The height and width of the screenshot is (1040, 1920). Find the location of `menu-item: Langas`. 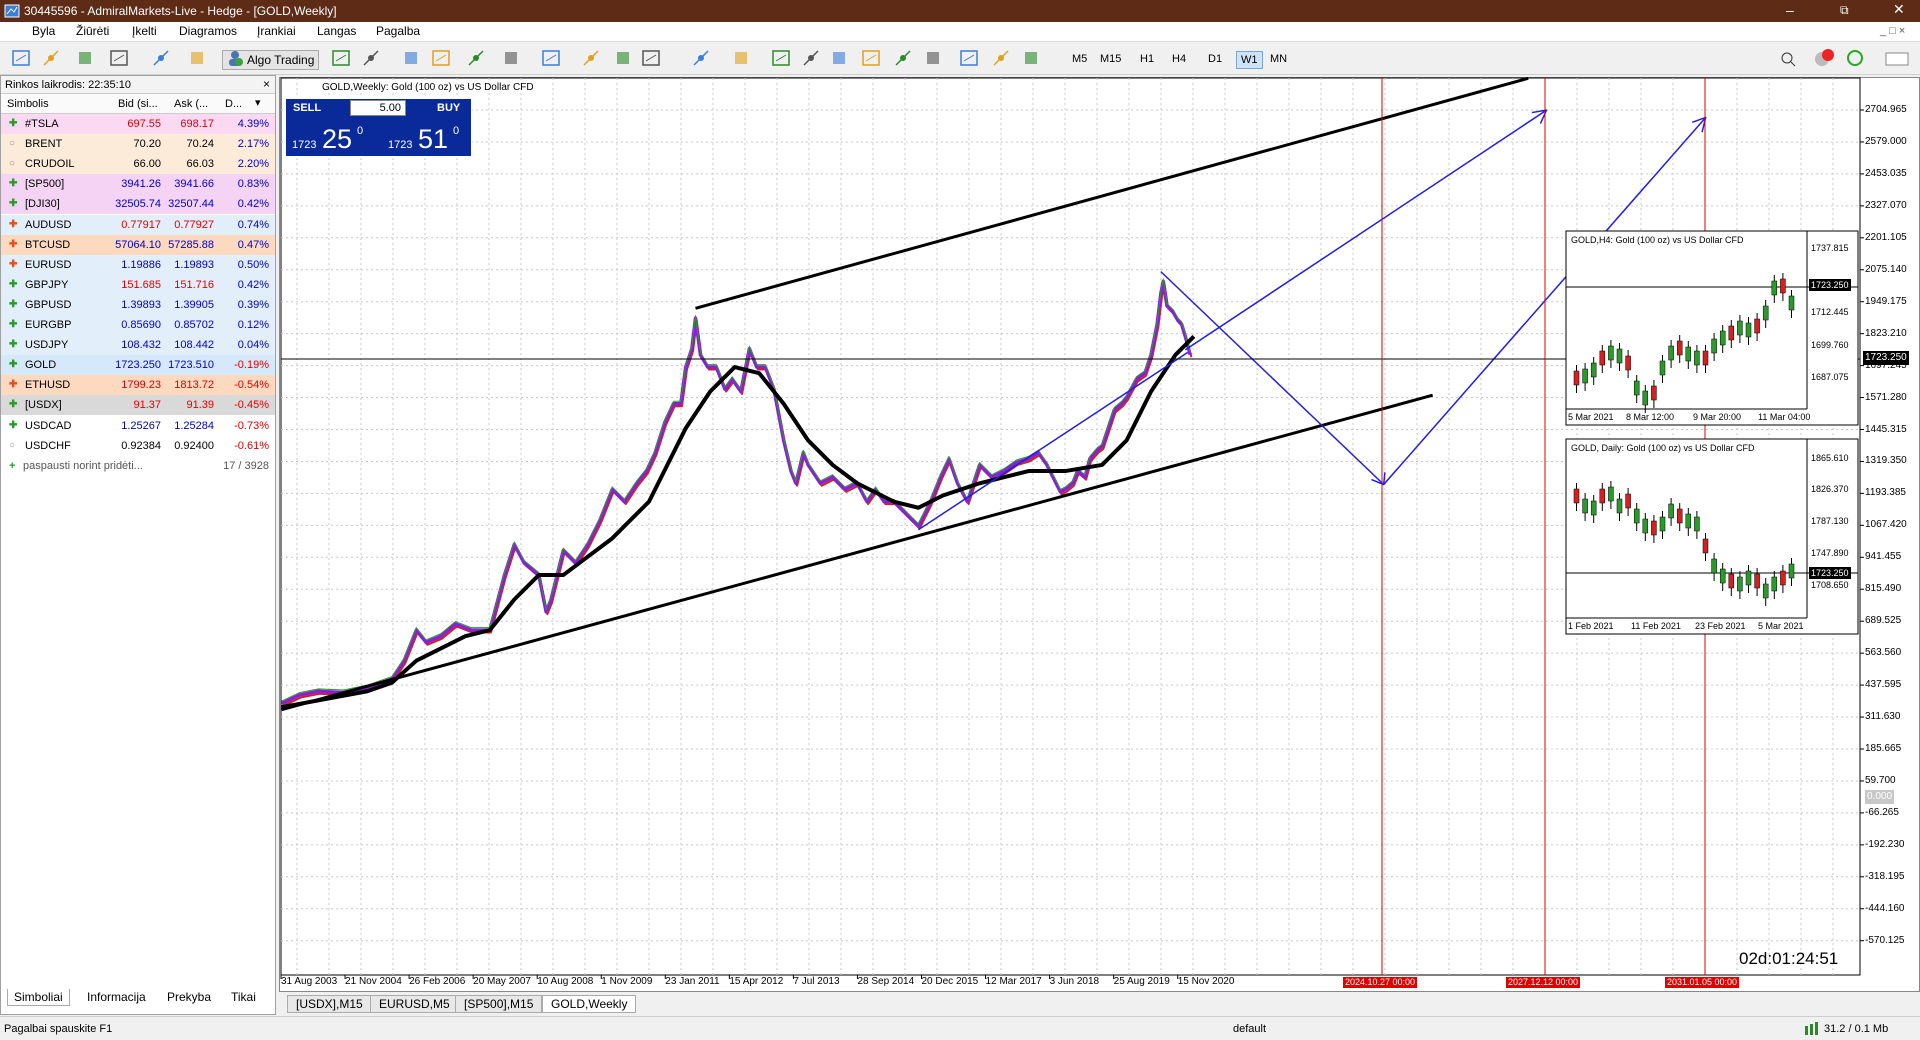

menu-item: Langas is located at coordinates (337, 31).